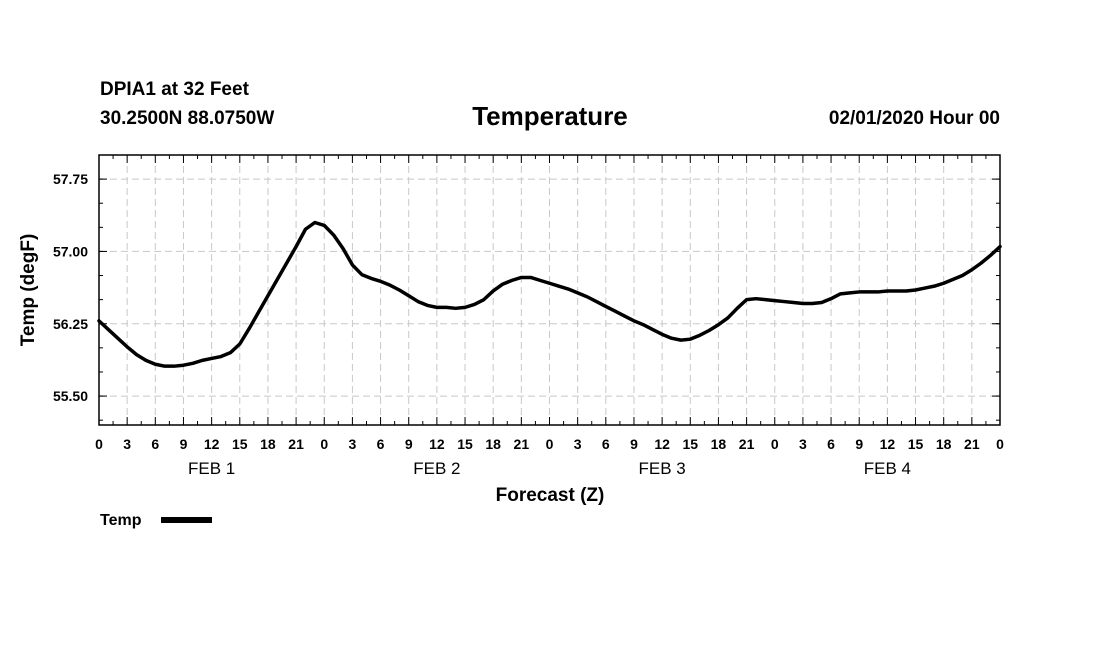 The image size is (1100, 650). What do you see at coordinates (121, 520) in the screenshot?
I see `legend-label: Temp` at bounding box center [121, 520].